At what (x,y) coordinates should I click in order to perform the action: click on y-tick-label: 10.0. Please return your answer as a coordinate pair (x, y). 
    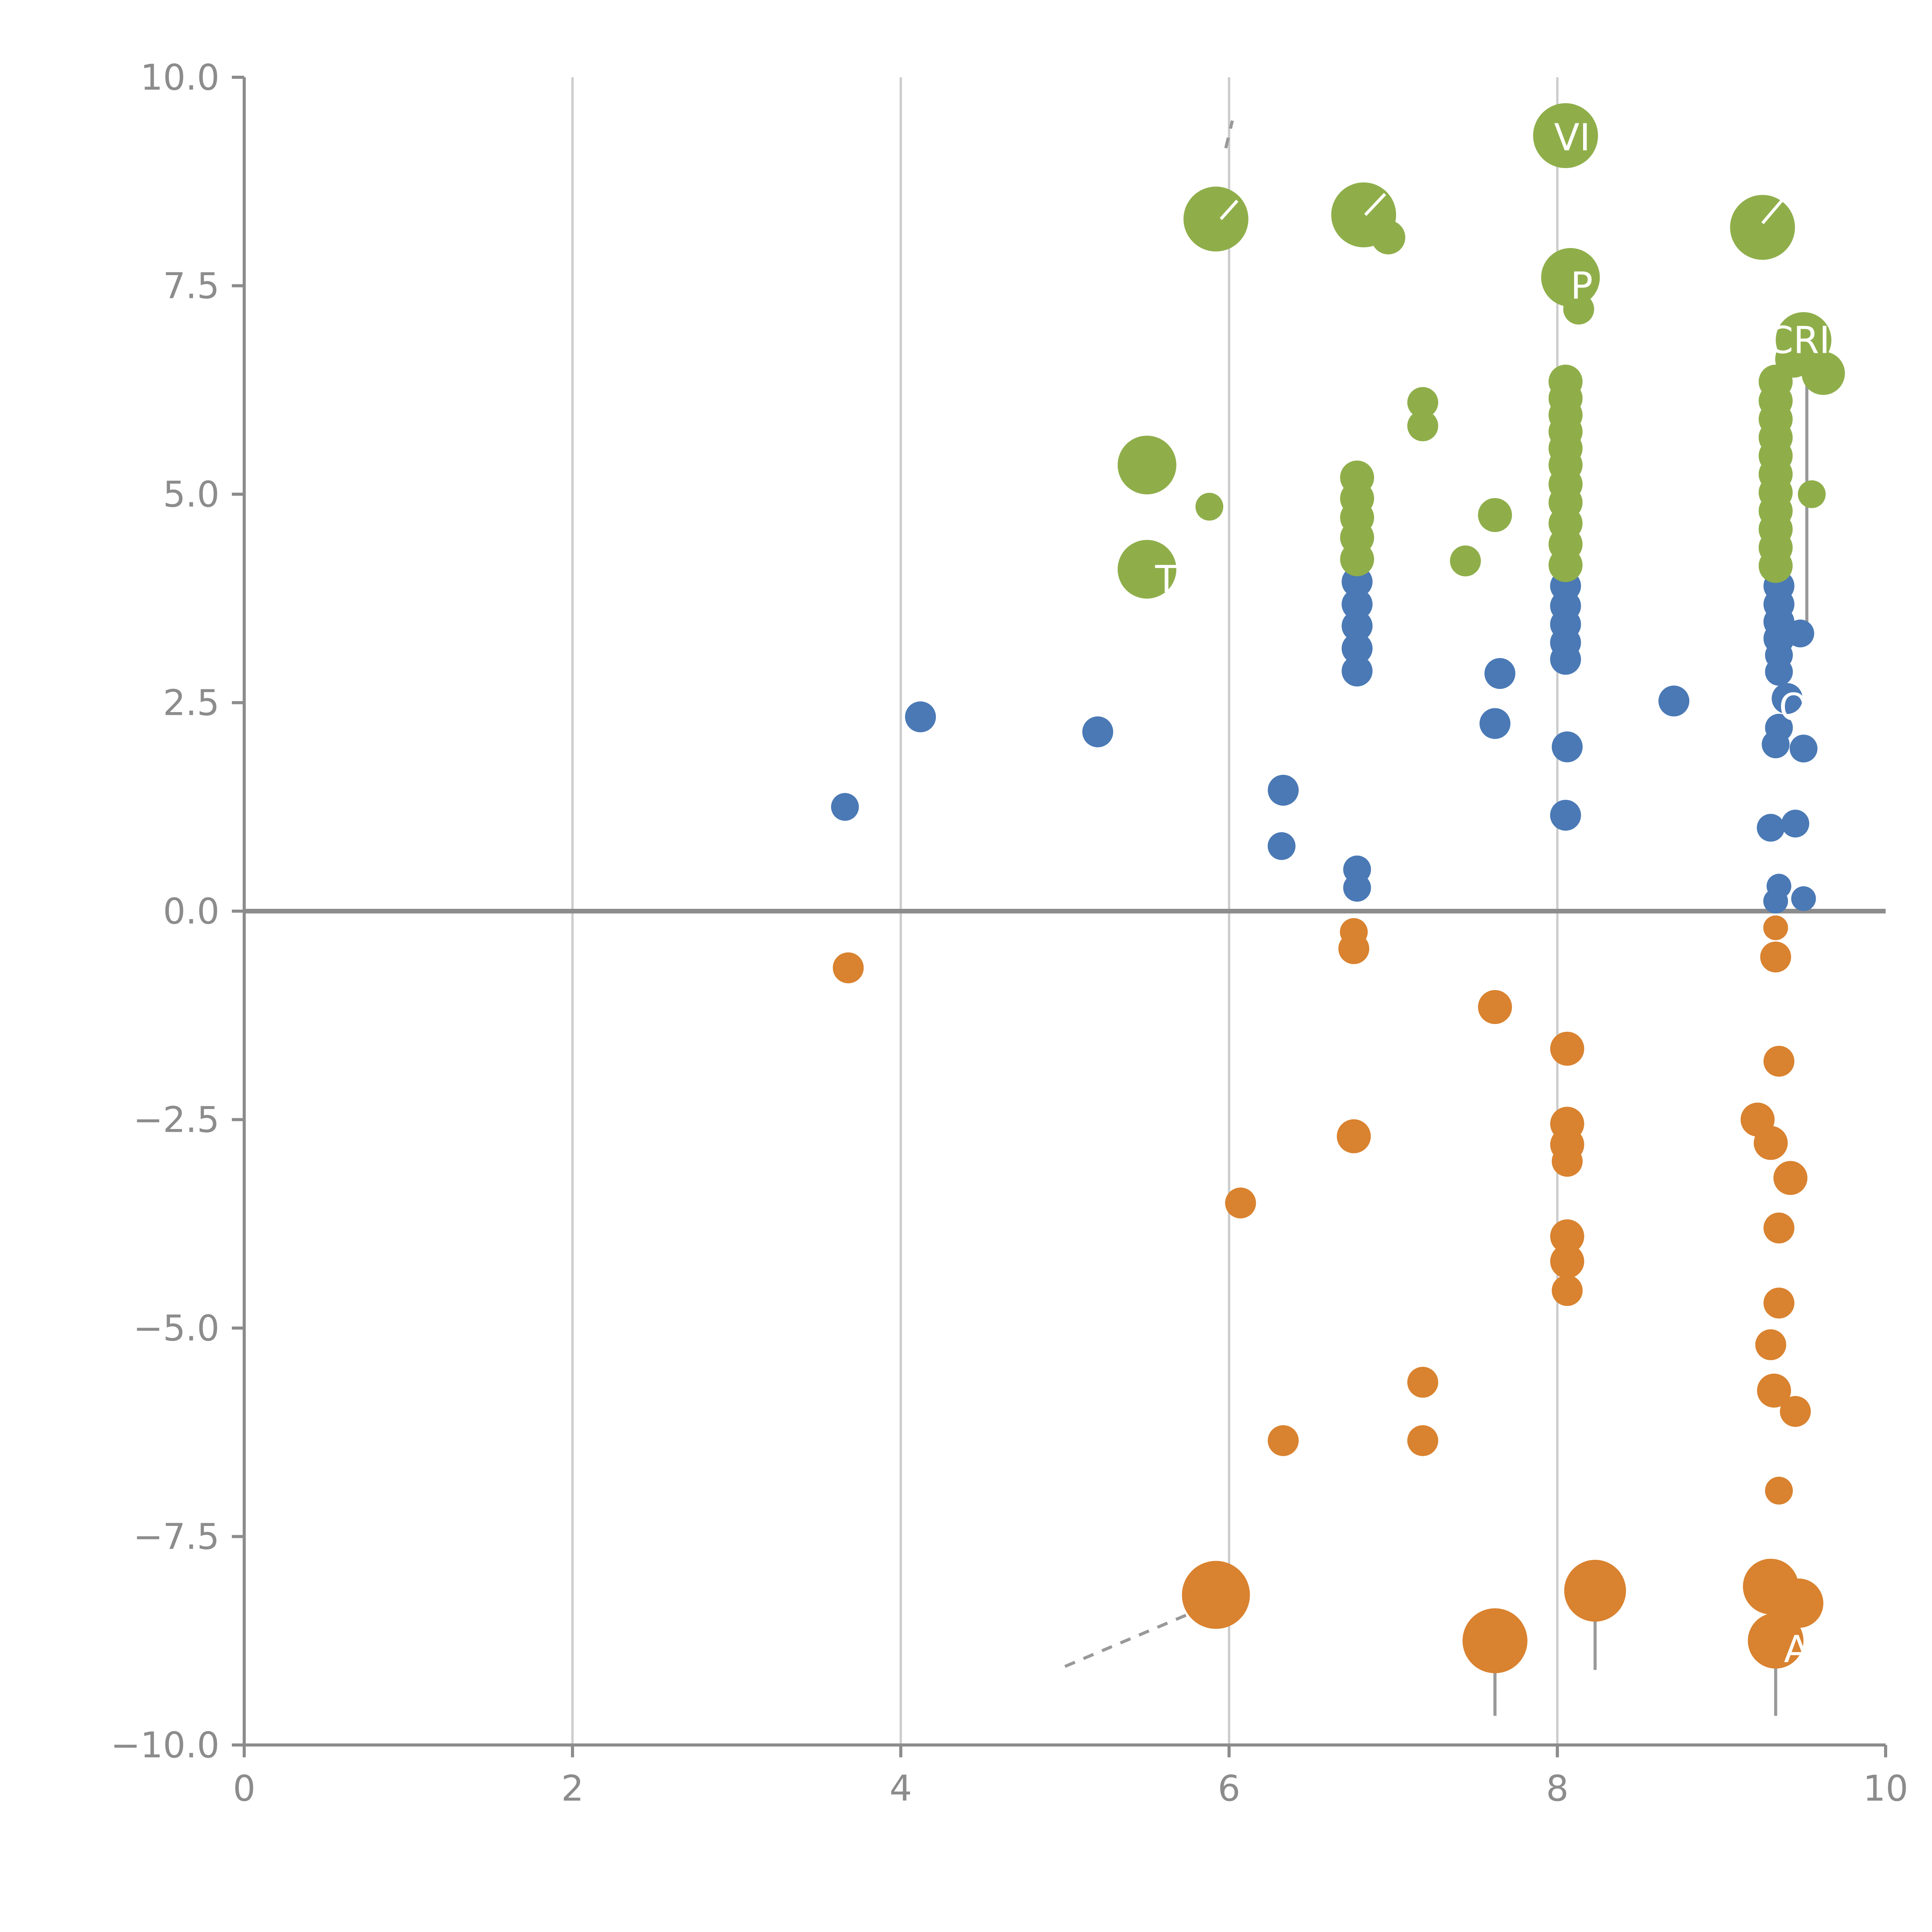
    Looking at the image, I should click on (179, 78).